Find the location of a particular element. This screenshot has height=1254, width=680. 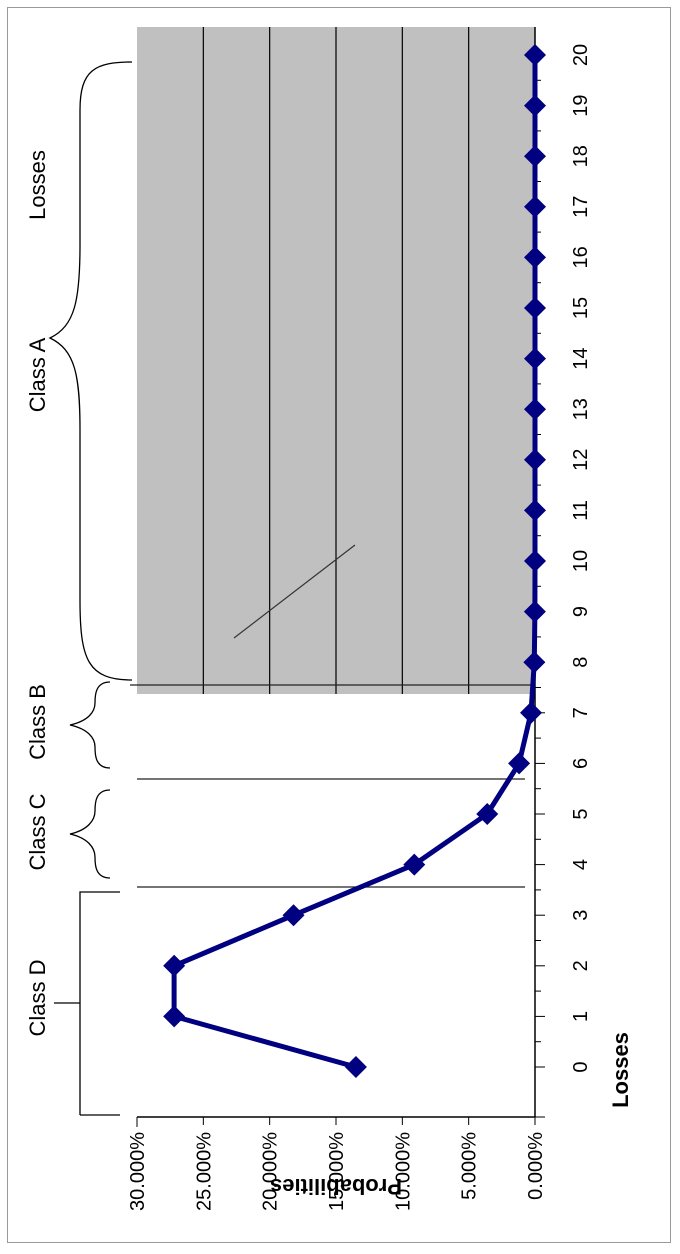

class-separators is located at coordinates (331, 786).